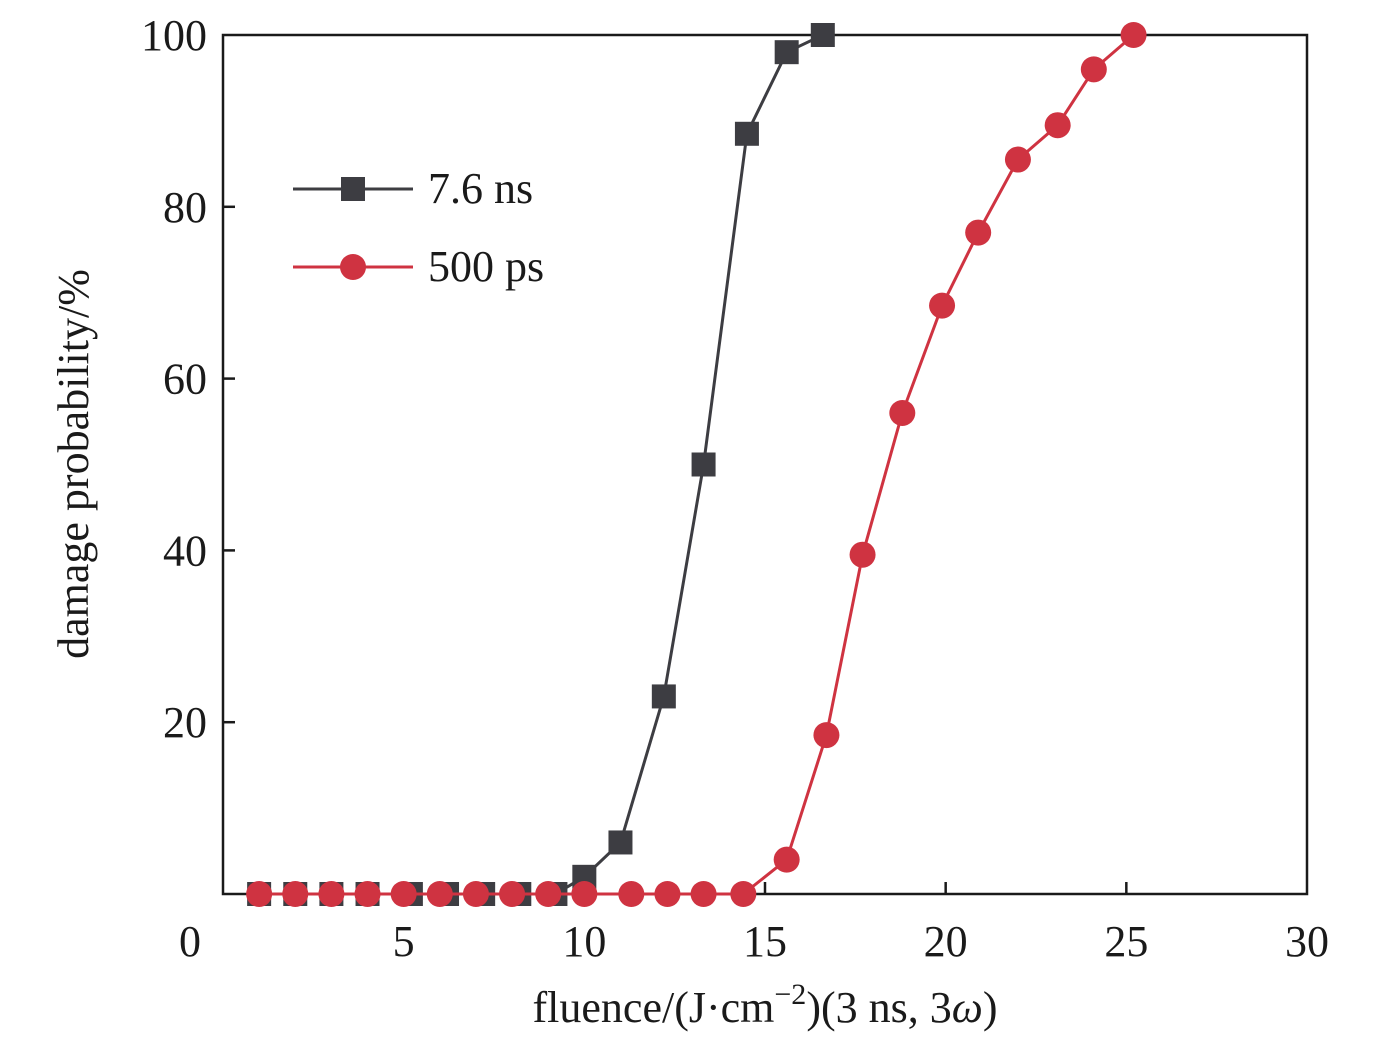  Describe the element at coordinates (946, 941) in the screenshot. I see `x-tick-label: 20` at that location.